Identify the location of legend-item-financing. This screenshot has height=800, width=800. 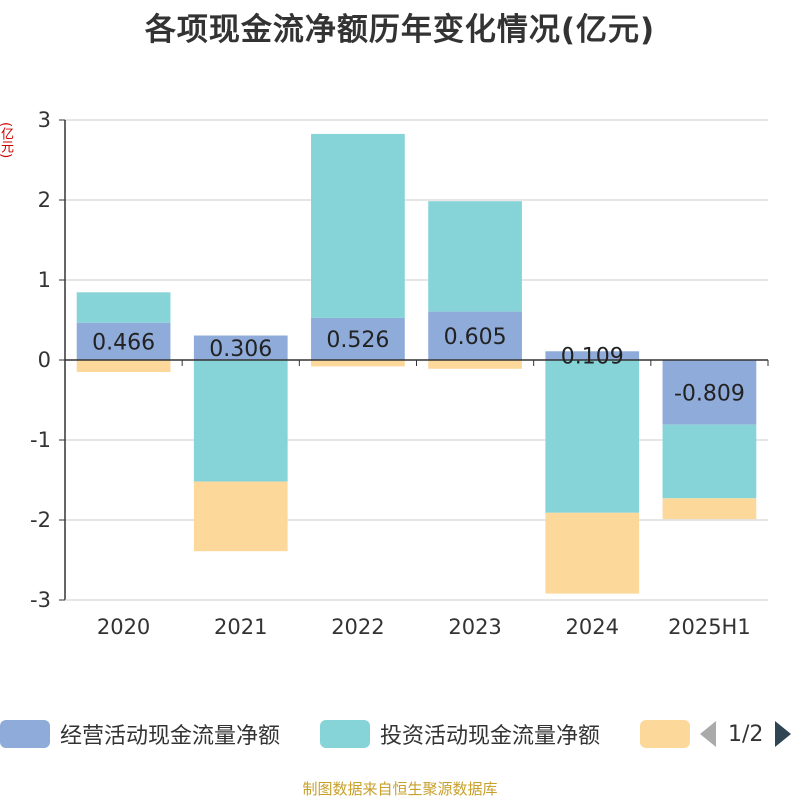
(670, 734).